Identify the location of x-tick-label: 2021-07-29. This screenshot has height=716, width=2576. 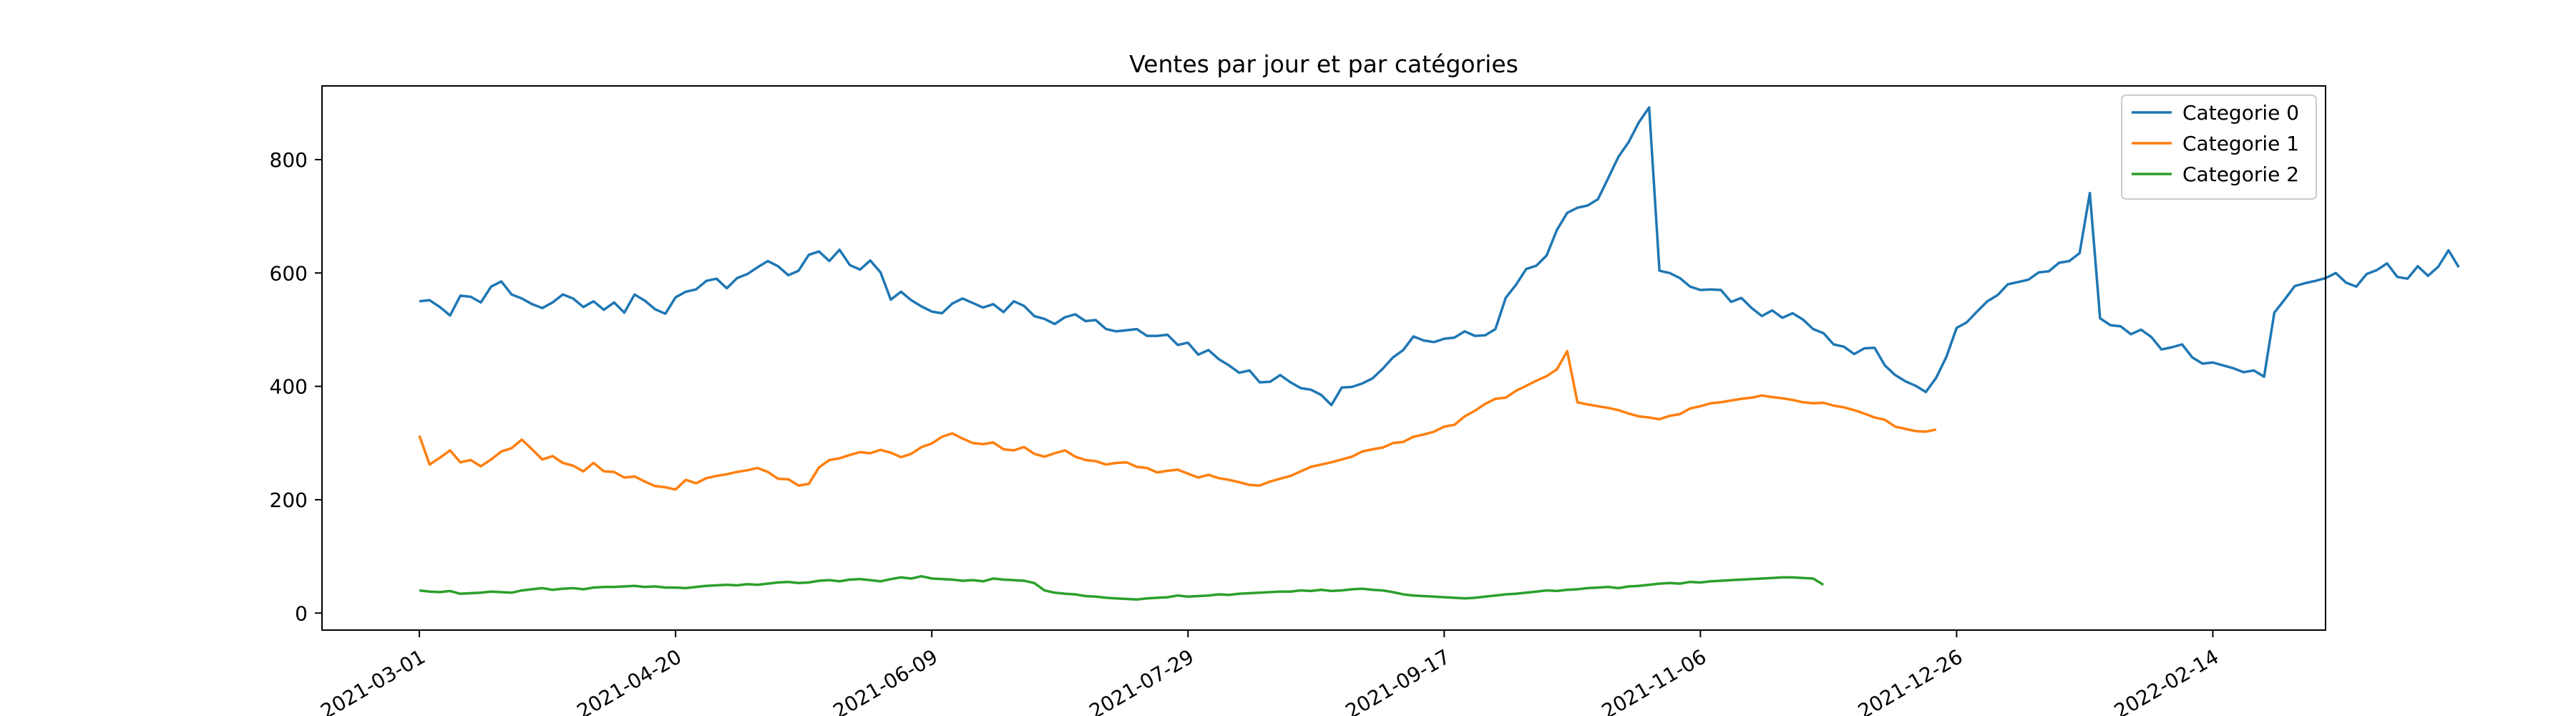
(1141, 680).